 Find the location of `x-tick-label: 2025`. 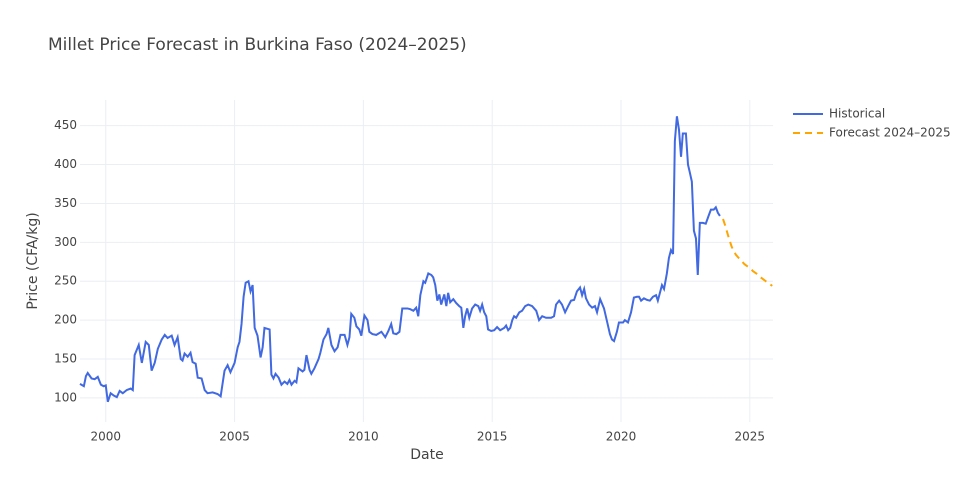

x-tick-label: 2025 is located at coordinates (750, 437).